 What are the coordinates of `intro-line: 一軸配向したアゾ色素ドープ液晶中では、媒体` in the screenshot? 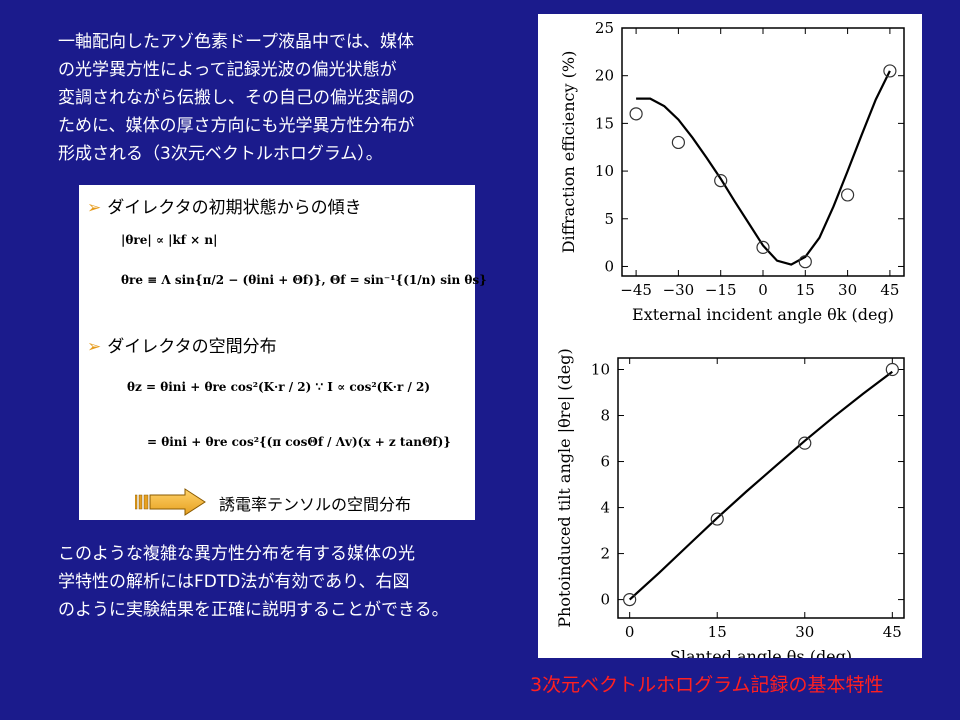 It's located at (236, 42).